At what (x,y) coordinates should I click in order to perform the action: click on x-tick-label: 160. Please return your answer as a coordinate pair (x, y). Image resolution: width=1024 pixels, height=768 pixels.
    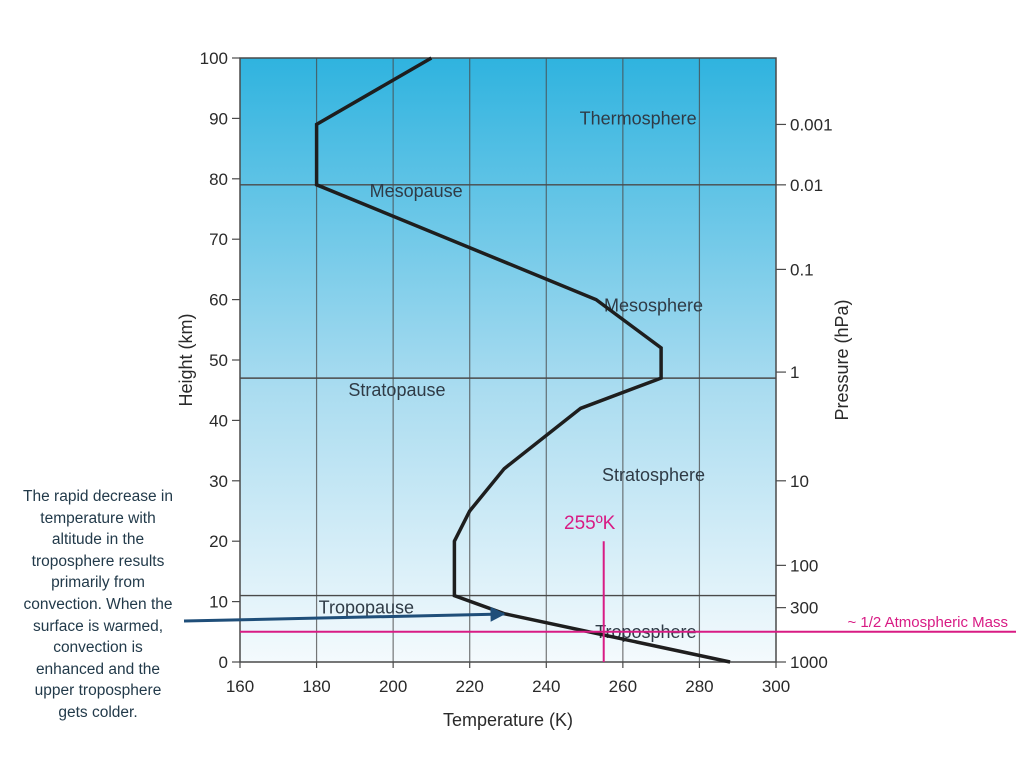
    Looking at the image, I should click on (240, 686).